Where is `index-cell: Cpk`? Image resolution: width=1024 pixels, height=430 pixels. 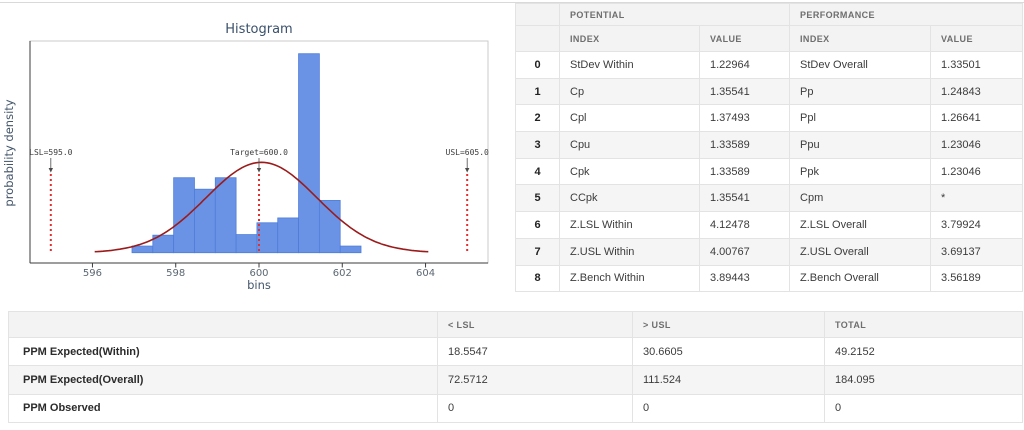
index-cell: Cpk is located at coordinates (629, 171).